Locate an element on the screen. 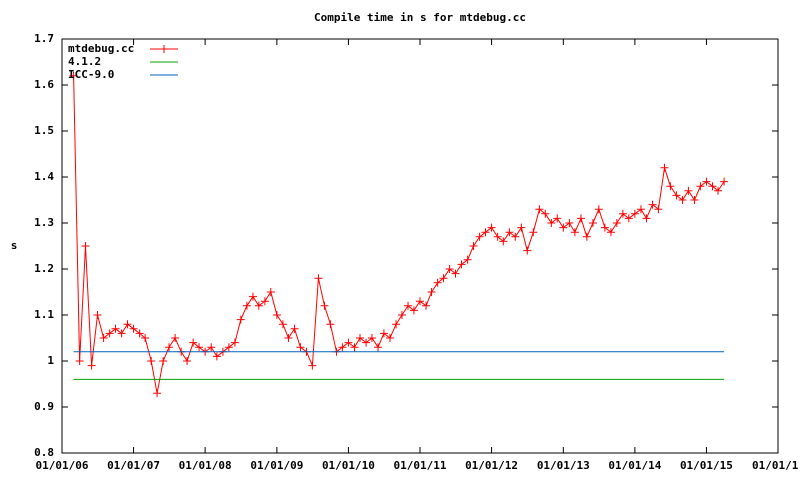  x-tick-label: 01/01/06 is located at coordinates (62, 465).